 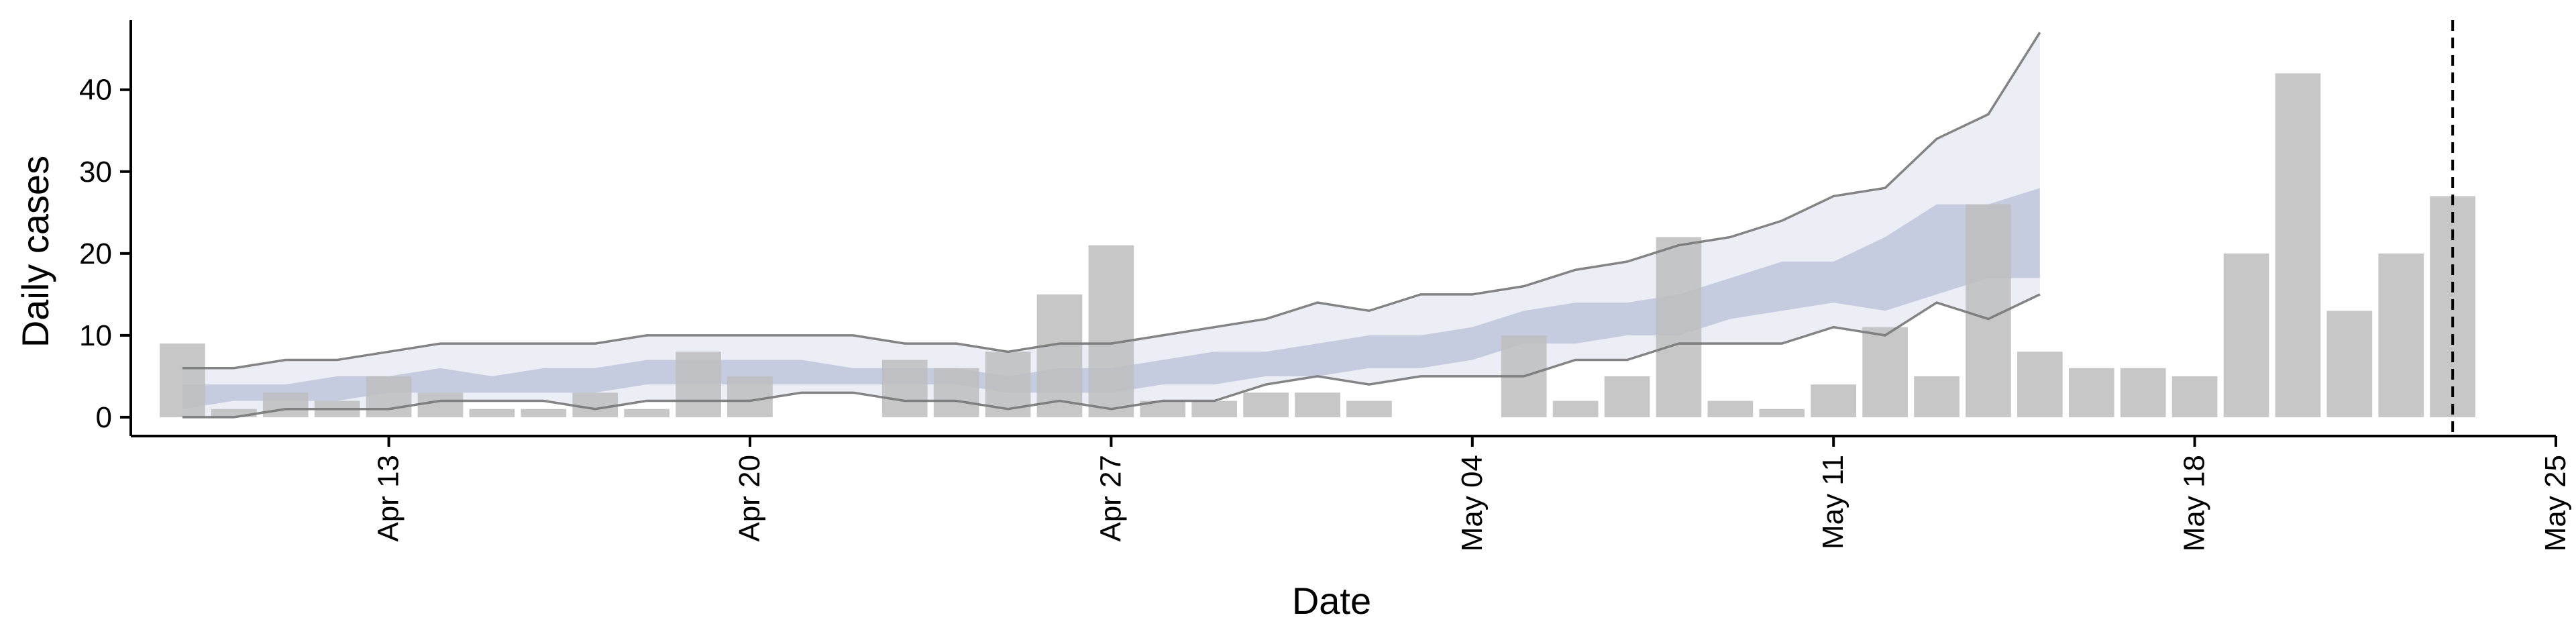 I want to click on x-tick-label-2020-04-20: Apr 20, so click(x=749, y=498).